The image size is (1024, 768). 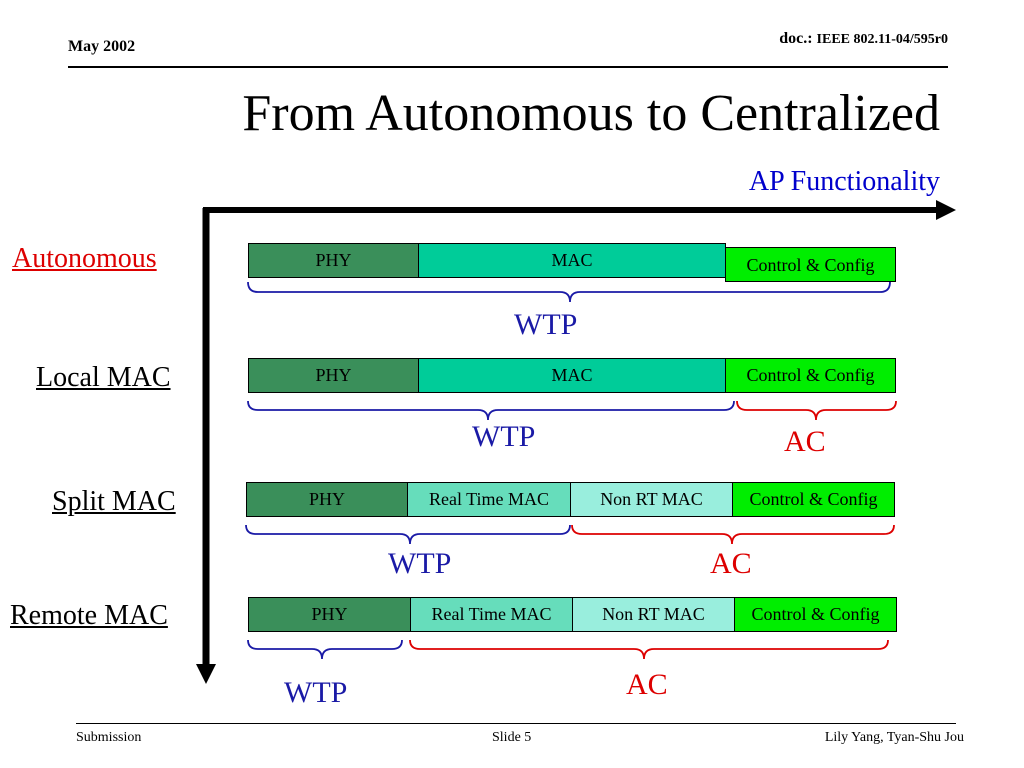 What do you see at coordinates (894, 737) in the screenshot?
I see `footer-authors: Lily Yang, Tyan-Shu Jou` at bounding box center [894, 737].